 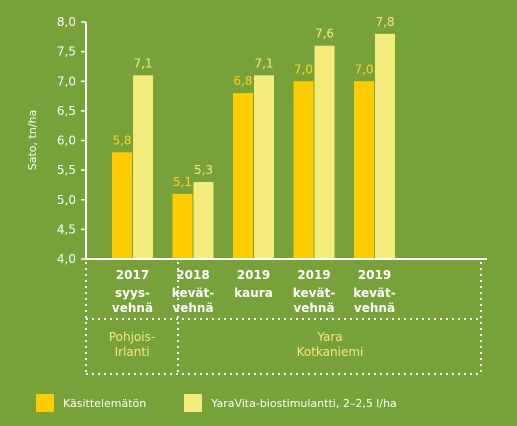 I want to click on category-crop-label: syys-, so click(x=132, y=293).